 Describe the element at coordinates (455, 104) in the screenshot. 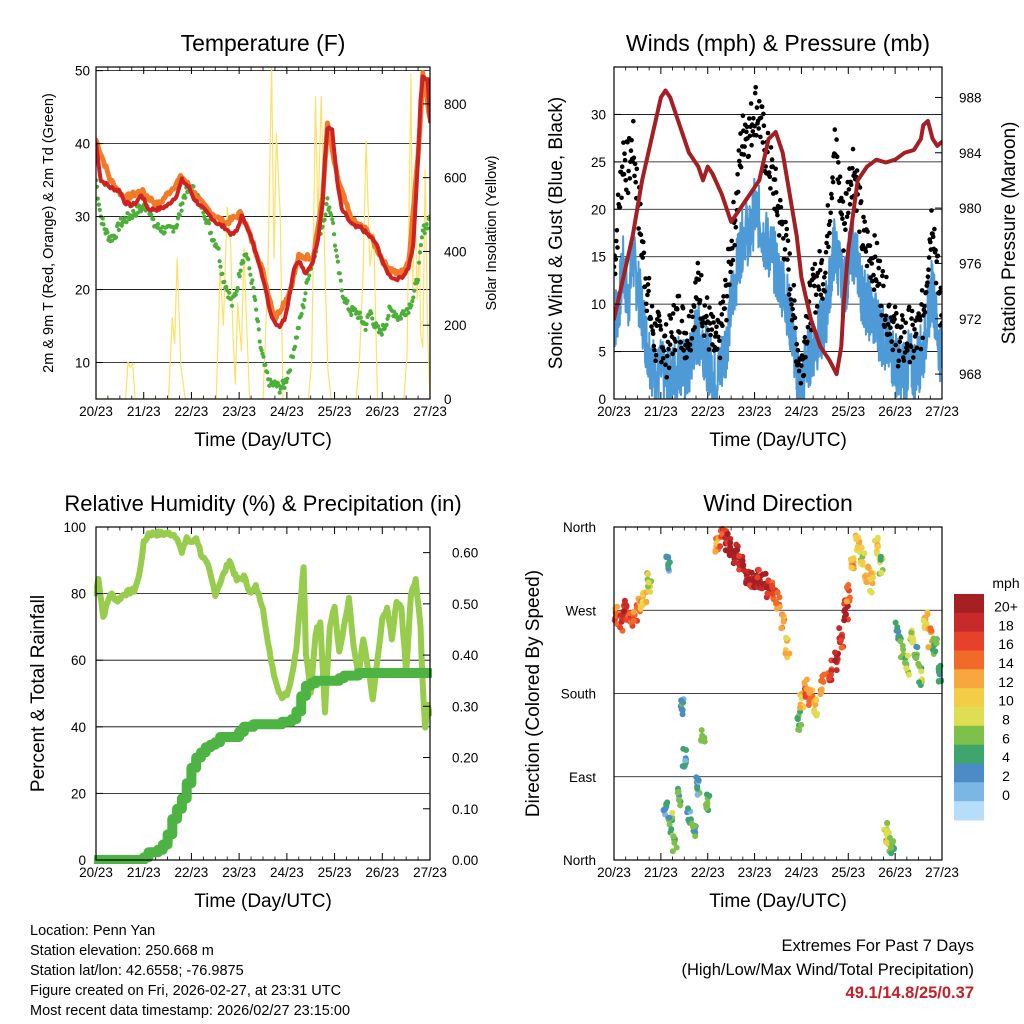

I see `y2-tick-label: 800` at that location.